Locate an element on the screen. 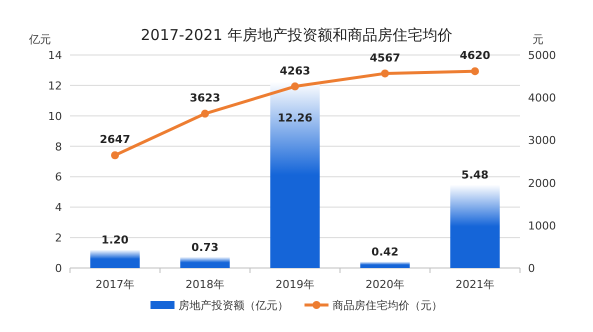  y2-tick-label: 5000 is located at coordinates (542, 55).